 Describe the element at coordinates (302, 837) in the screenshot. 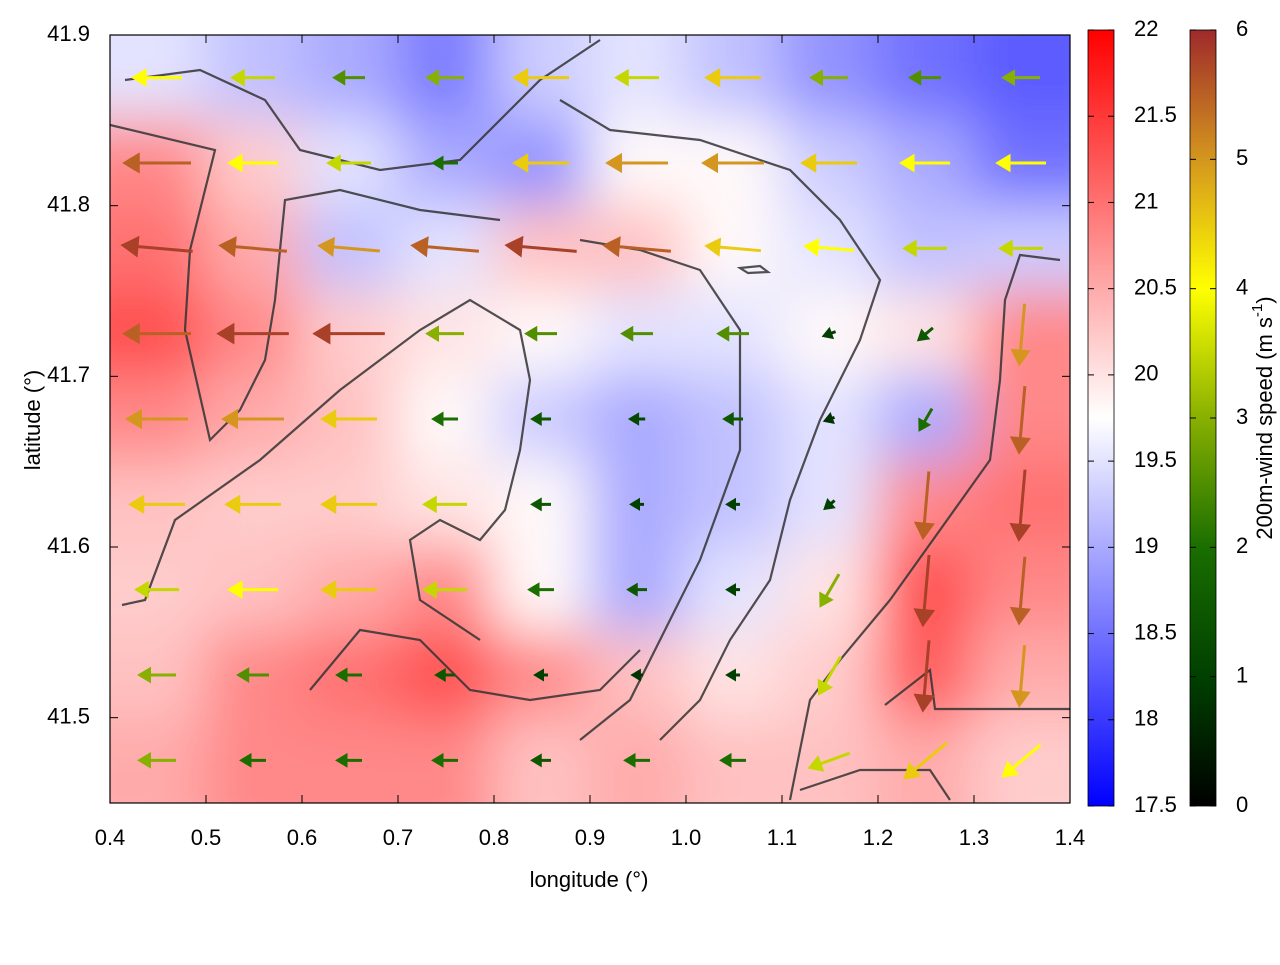

I see `x-tick-label: 0.6` at that location.